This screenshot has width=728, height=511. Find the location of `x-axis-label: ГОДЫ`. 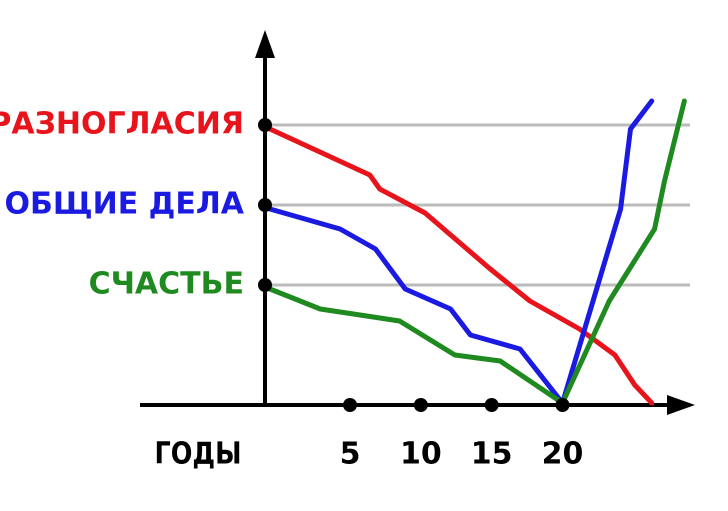

x-axis-label: ГОДЫ is located at coordinates (197, 454).